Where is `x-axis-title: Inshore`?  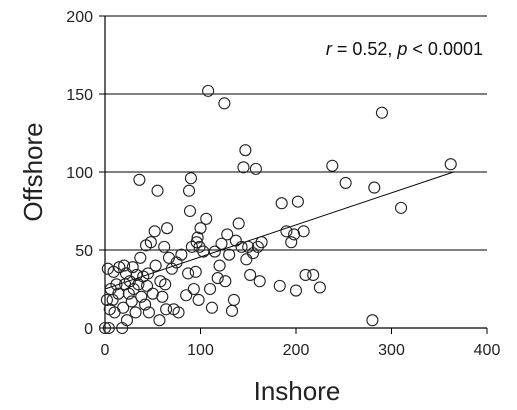 x-axis-title: Inshore is located at coordinates (297, 391).